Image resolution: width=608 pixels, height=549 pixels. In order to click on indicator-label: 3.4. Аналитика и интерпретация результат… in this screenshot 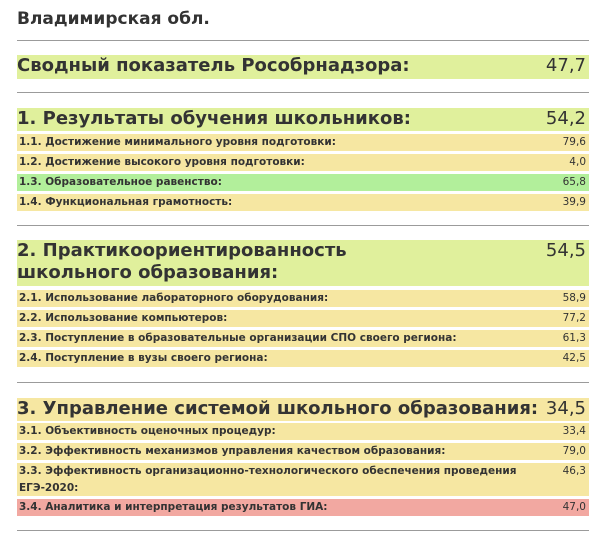, I will do `click(173, 507)`.